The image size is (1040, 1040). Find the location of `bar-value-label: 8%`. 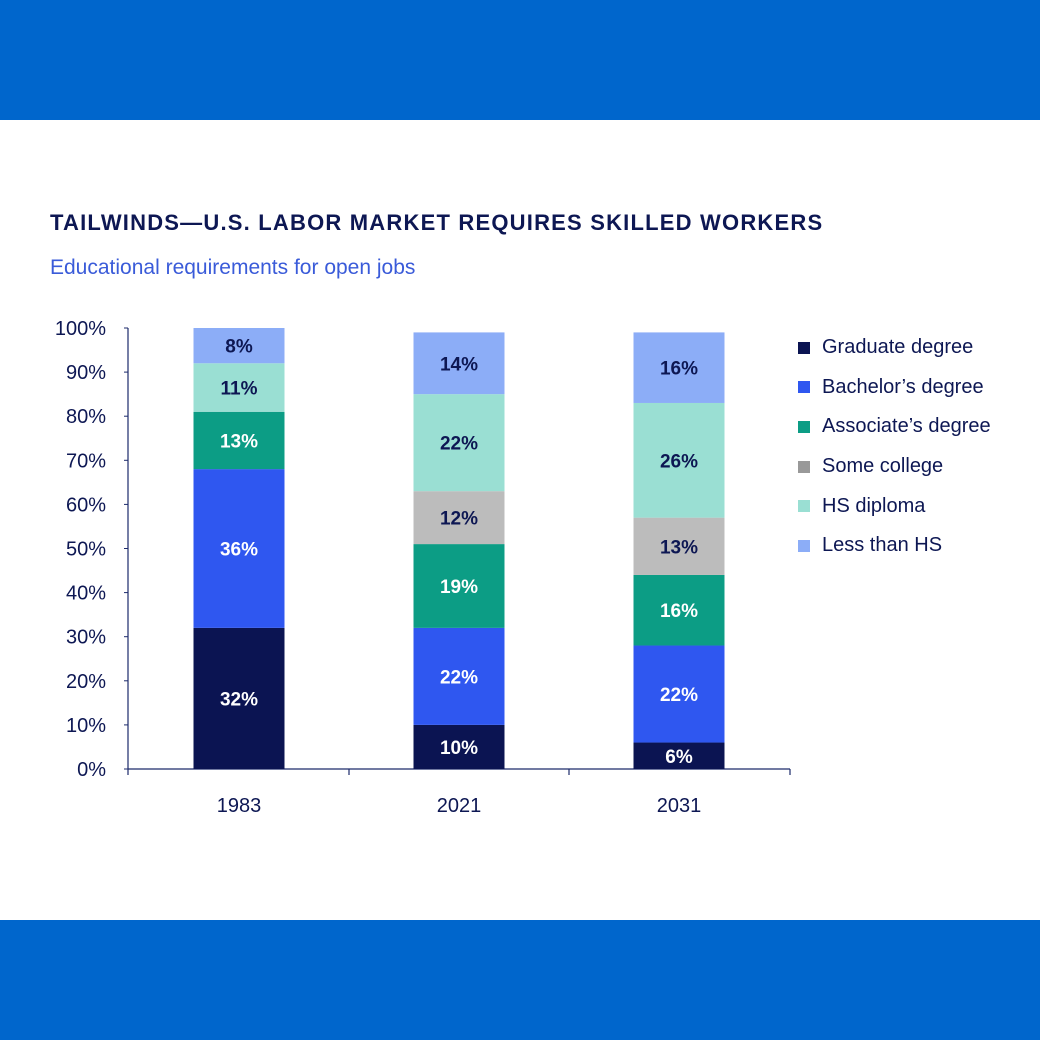

bar-value-label: 8% is located at coordinates (239, 347).